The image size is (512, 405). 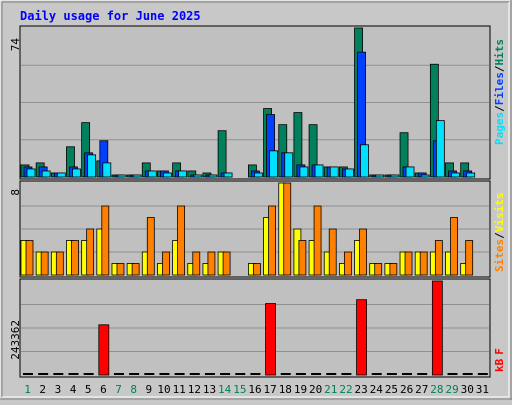 What do you see at coordinates (88, 389) in the screenshot?
I see `x-tick-label: 5` at bounding box center [88, 389].